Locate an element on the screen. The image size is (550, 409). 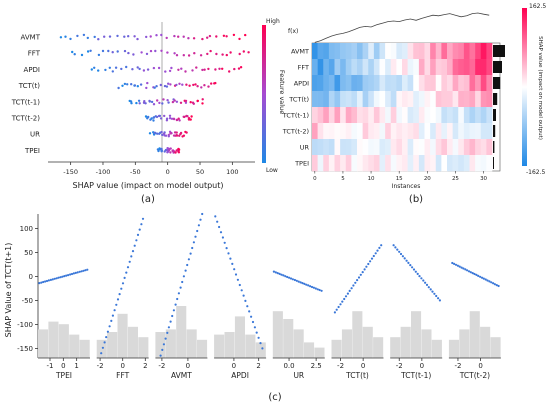
panel-b-xtick-label: 20 is located at coordinates (427, 179).